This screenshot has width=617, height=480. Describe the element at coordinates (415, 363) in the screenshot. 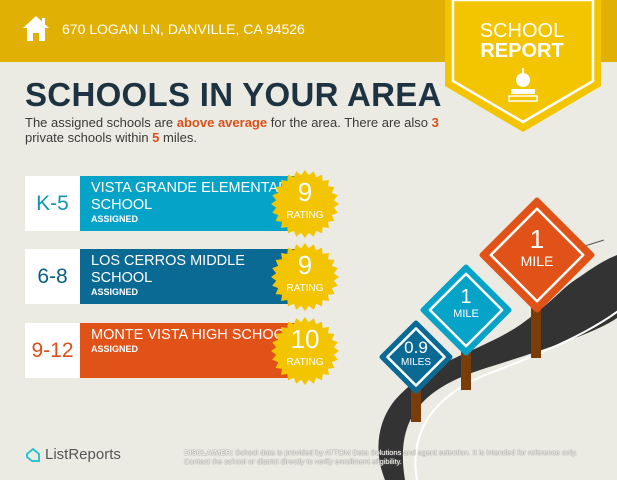

I see `sign-unit: MILES` at that location.